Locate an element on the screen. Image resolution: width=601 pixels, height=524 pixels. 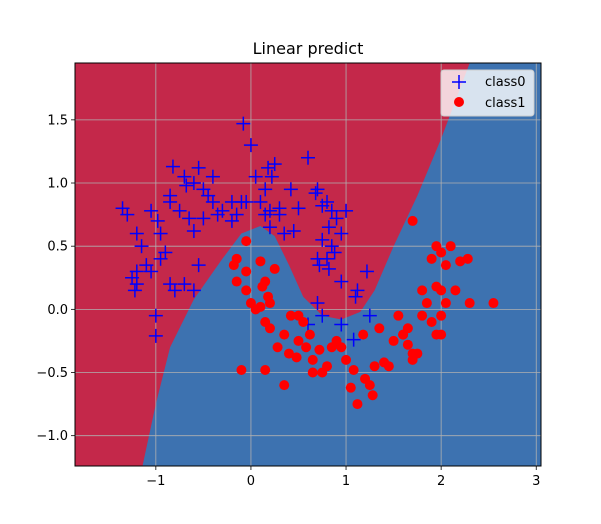
x-tick-label: 1 is located at coordinates (346, 481).